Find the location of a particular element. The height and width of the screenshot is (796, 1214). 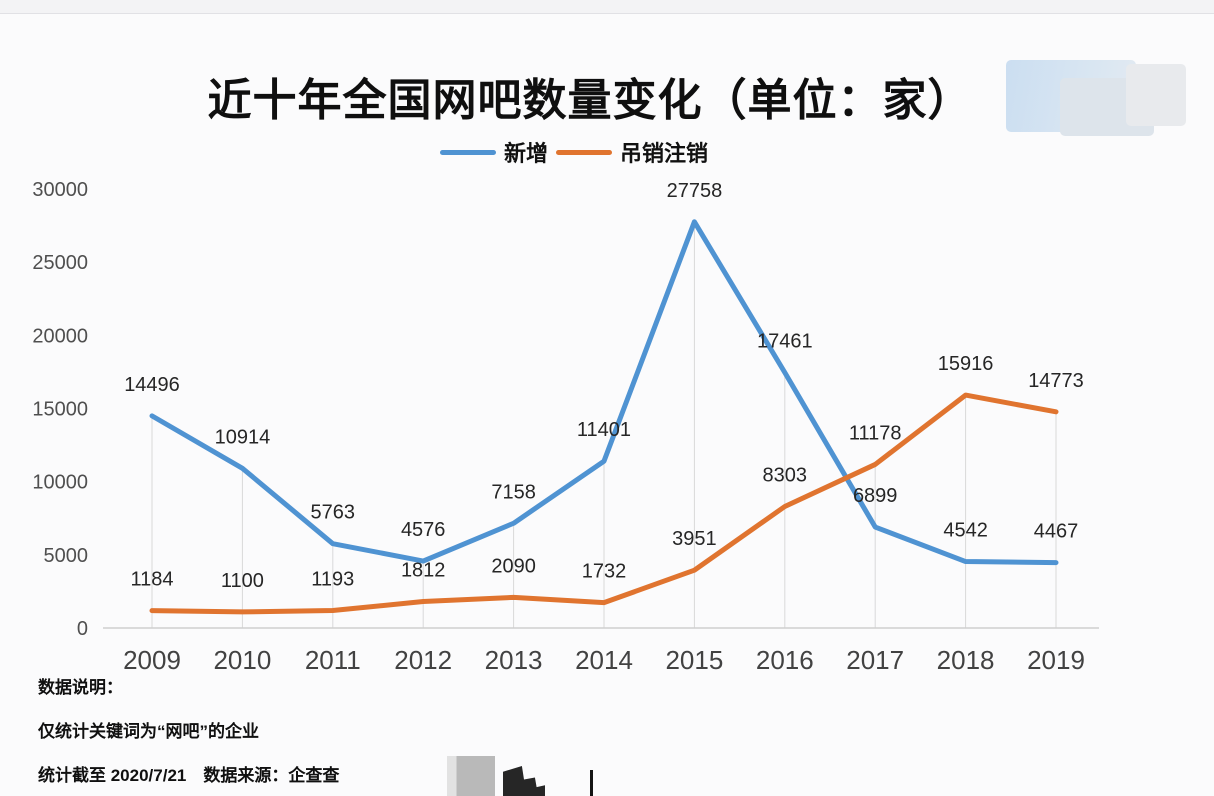

legend-swatch-new is located at coordinates (467, 152).